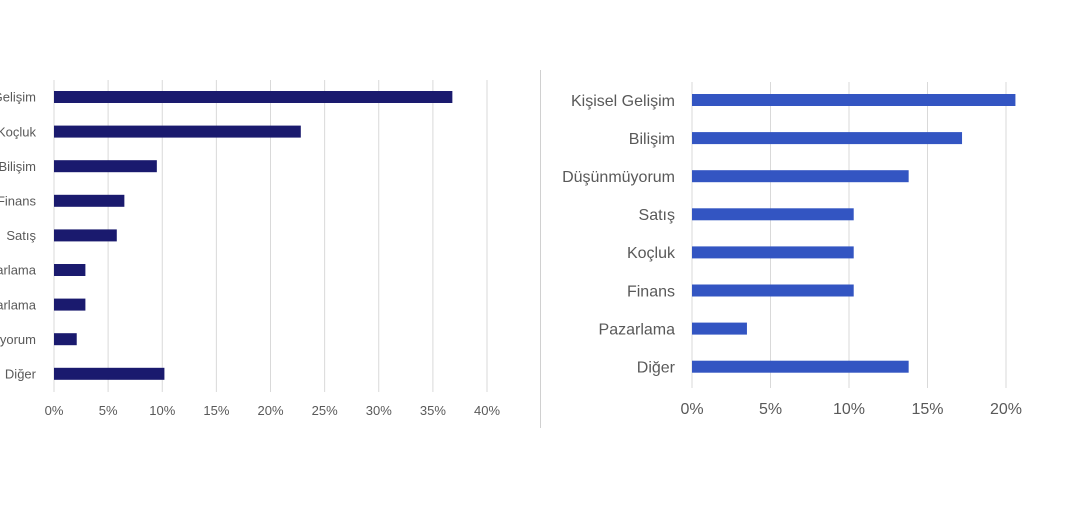 This screenshot has width=1066, height=508. What do you see at coordinates (656, 367) in the screenshot?
I see `right-category-label: Diğer` at bounding box center [656, 367].